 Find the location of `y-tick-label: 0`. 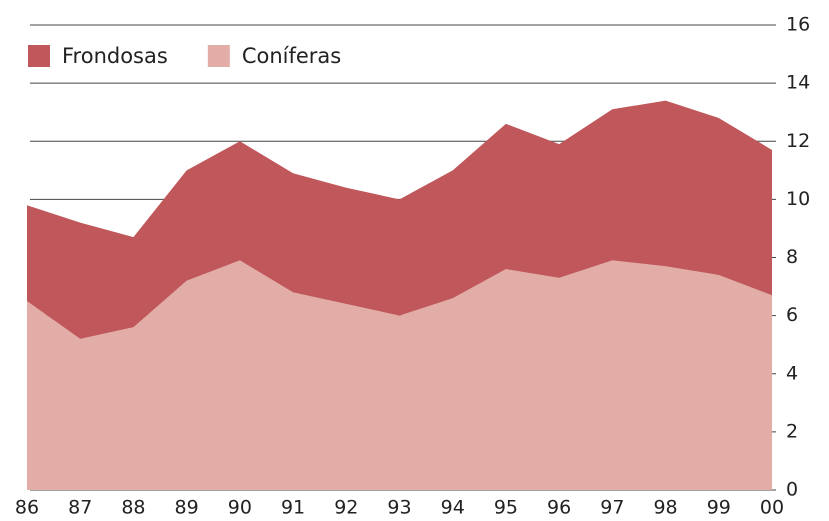

y-tick-label: 0 is located at coordinates (792, 490).